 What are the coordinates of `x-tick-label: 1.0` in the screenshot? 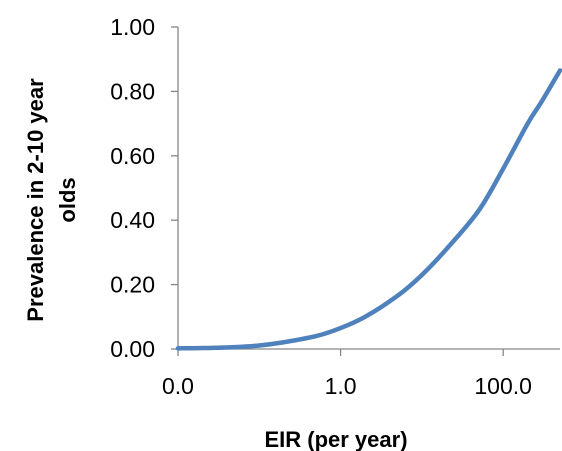 It's located at (341, 386).